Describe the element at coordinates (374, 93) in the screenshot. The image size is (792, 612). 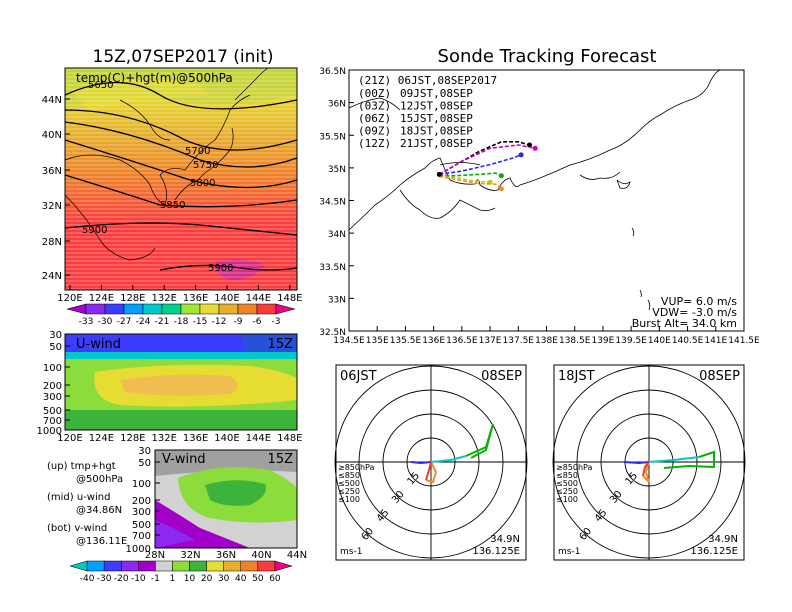
I see `launch-utc: (00Z)` at that location.